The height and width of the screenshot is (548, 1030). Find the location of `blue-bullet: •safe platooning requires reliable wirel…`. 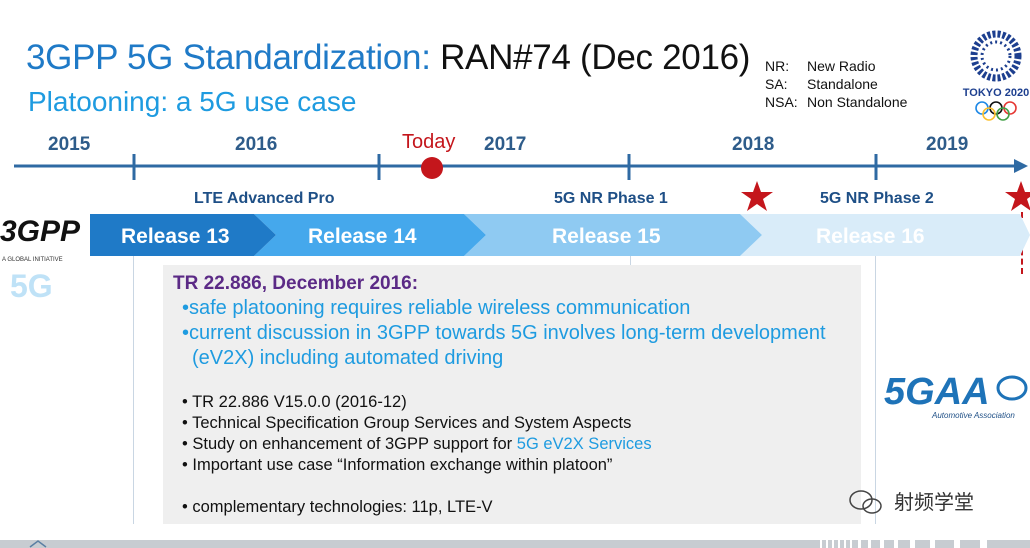

blue-bullet: •safe platooning requires reliable wirel… is located at coordinates (436, 308).